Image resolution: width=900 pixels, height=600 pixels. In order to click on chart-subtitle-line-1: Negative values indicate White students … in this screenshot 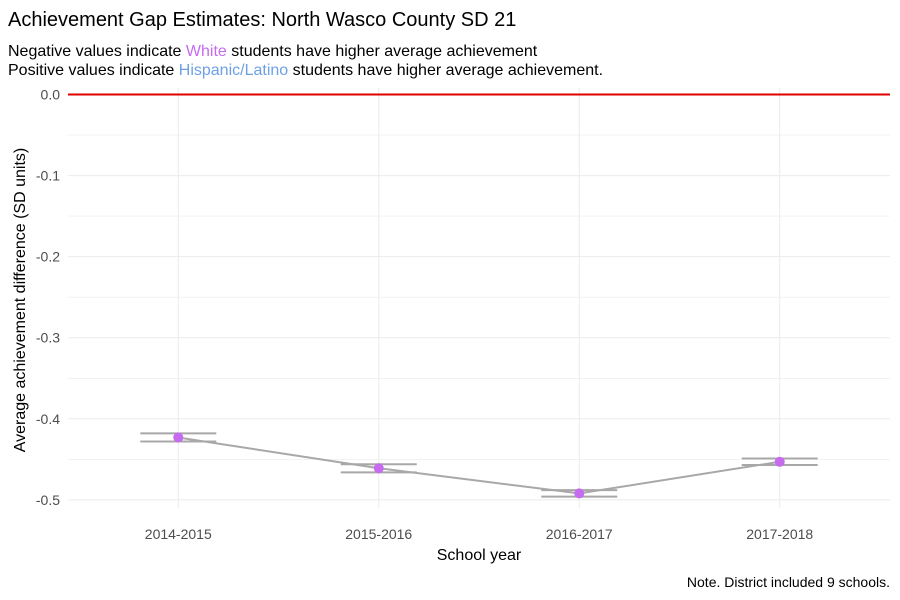, I will do `click(273, 51)`.